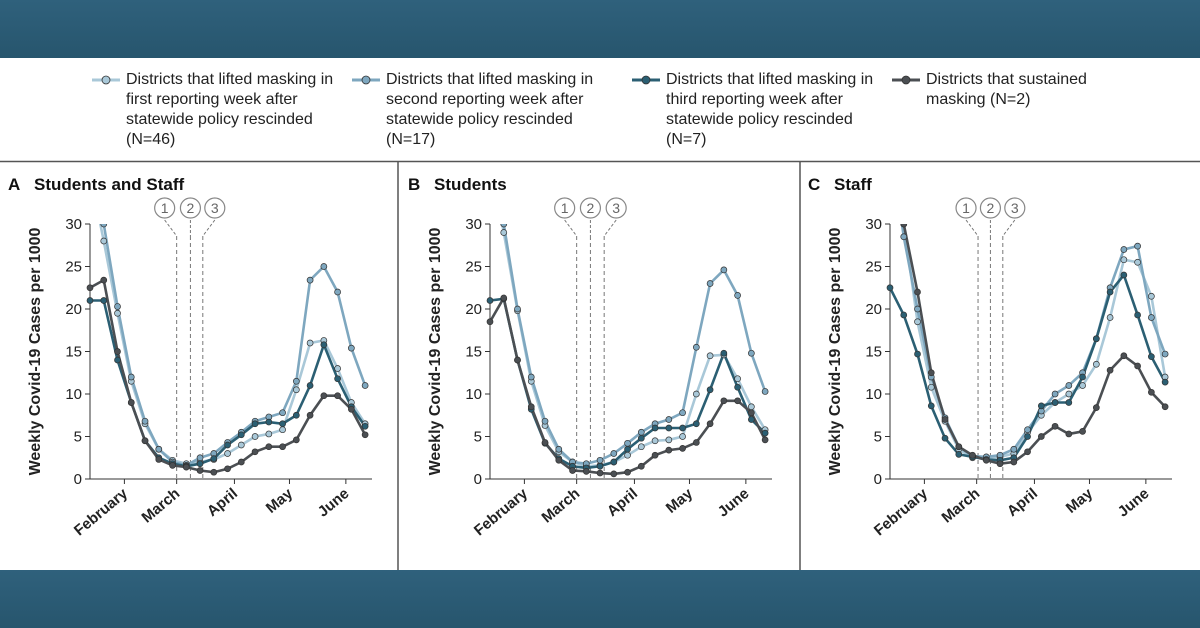  Describe the element at coordinates (470, 184) in the screenshot. I see `panel-title: Students` at that location.